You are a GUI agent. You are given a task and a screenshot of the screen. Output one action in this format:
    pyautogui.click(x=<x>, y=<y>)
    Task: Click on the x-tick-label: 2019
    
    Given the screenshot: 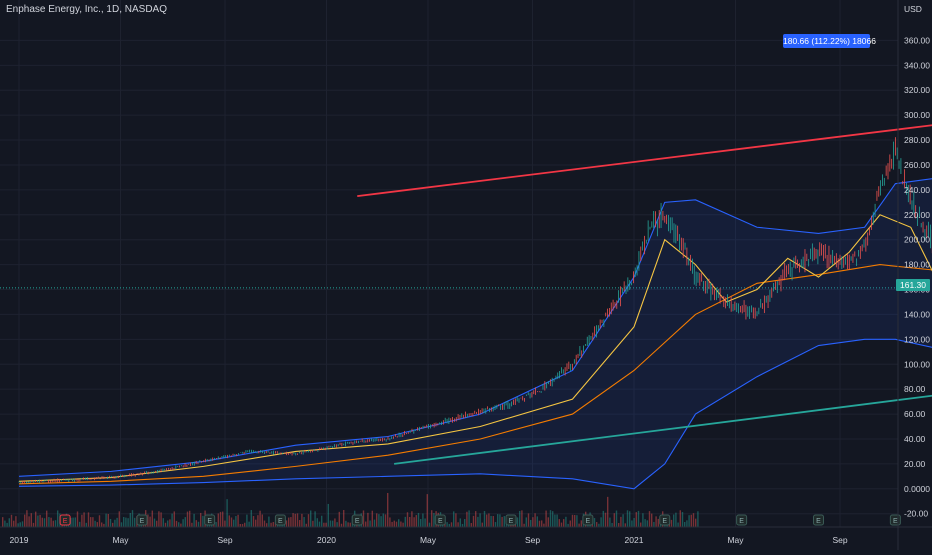 What is the action you would take?
    pyautogui.click(x=19, y=540)
    